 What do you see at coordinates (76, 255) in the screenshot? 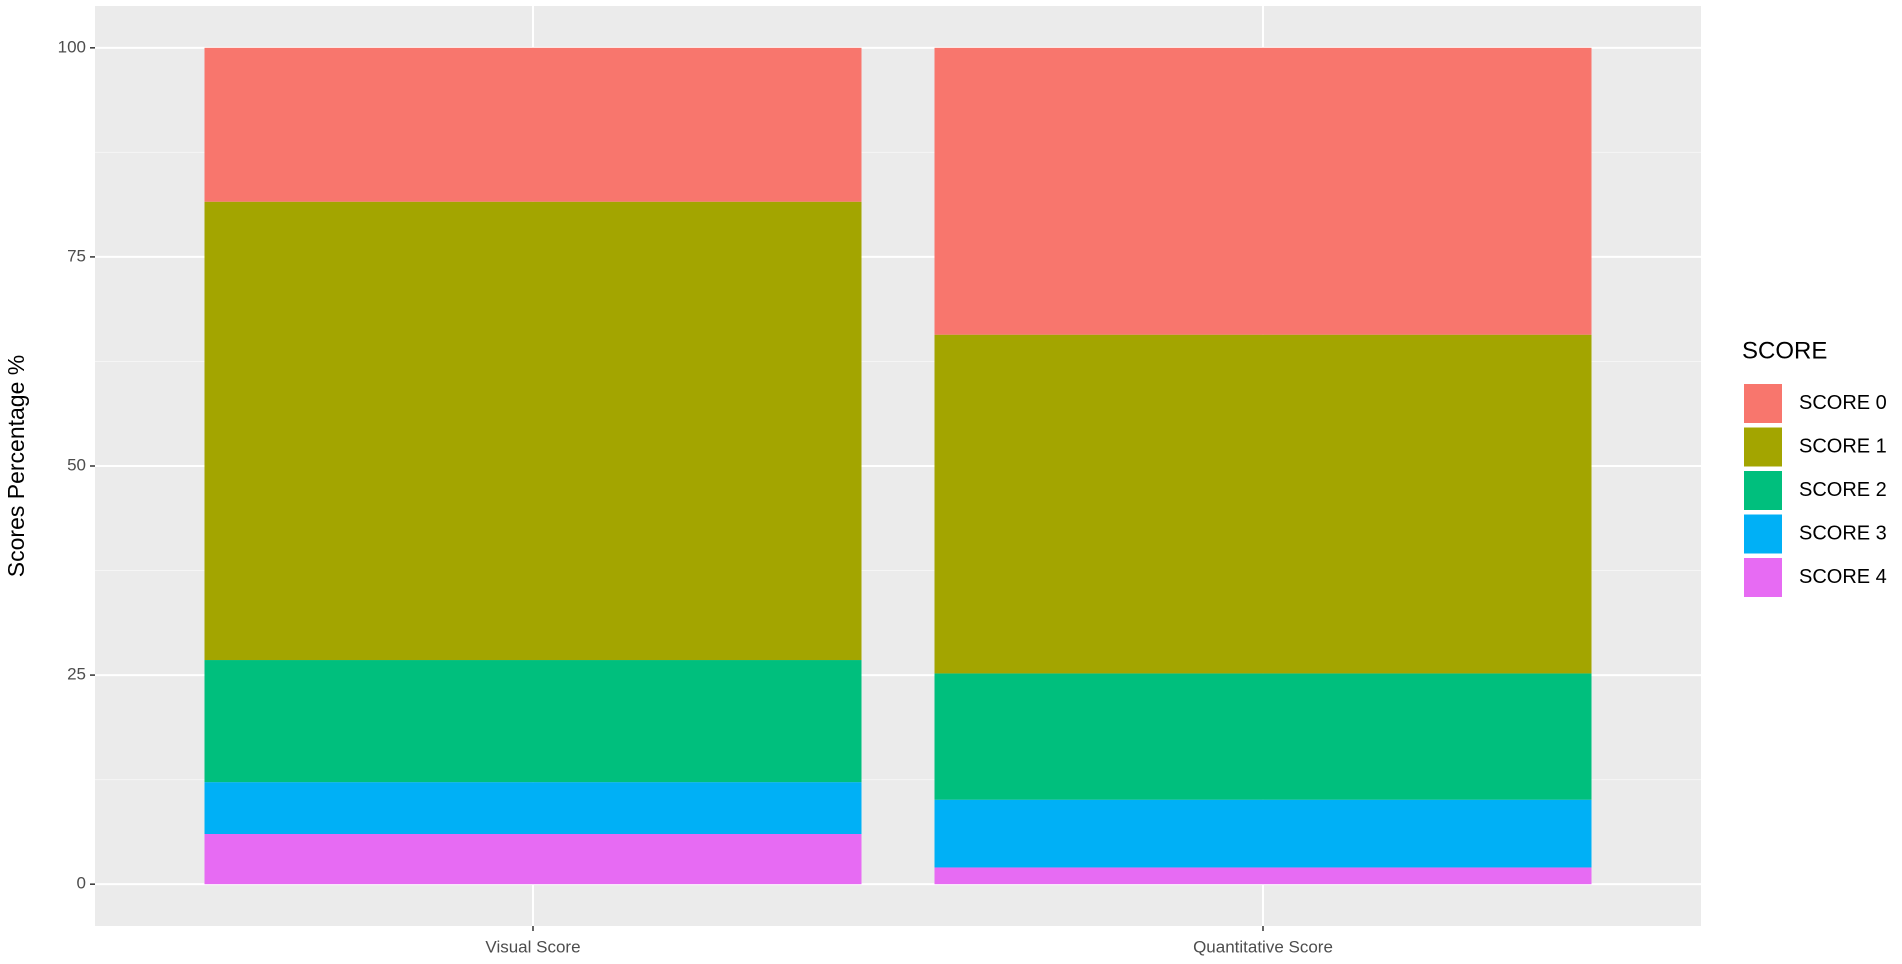
I see `y-tick-label: 75` at bounding box center [76, 255].